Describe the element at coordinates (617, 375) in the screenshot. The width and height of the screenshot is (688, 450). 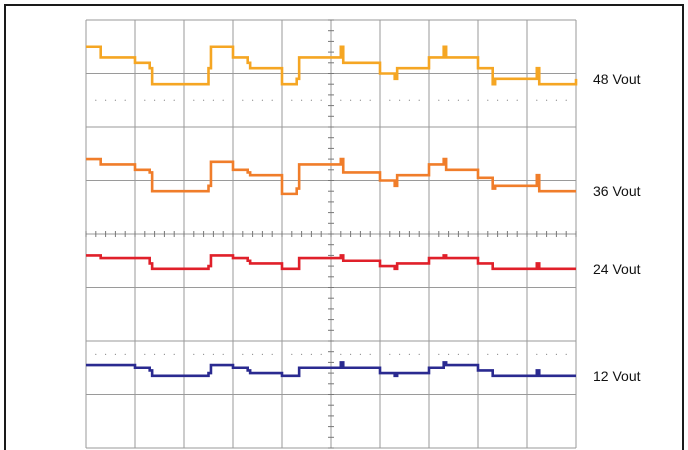
I see `trace-label: 12 Vout` at that location.